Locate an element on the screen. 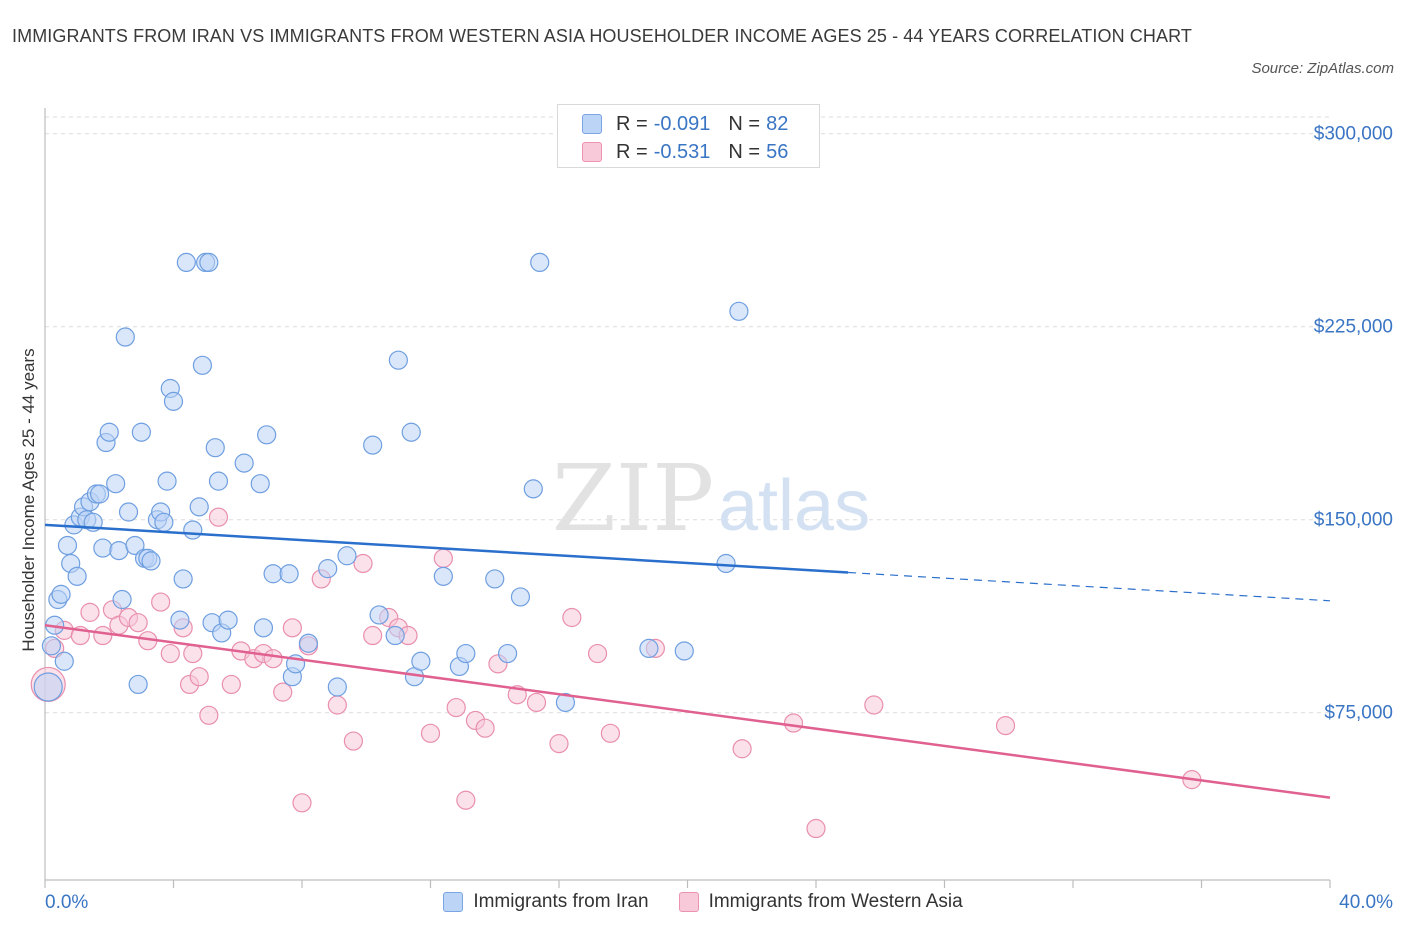 This screenshot has height=930, width=1406. stats-swatch-iran is located at coordinates (592, 124).